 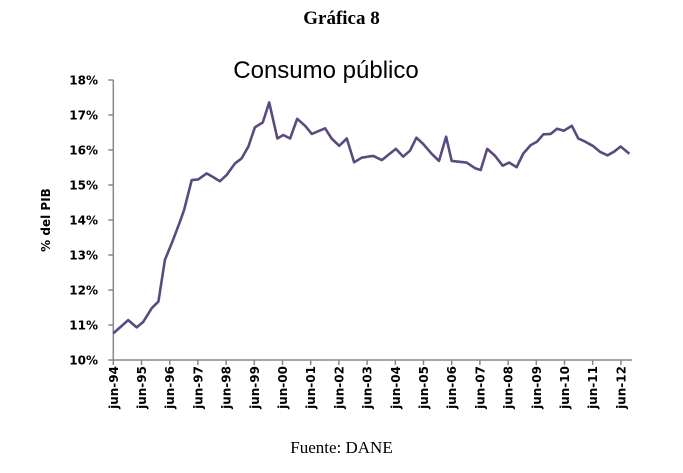 I want to click on x-tick-label: jun-94, so click(x=114, y=388).